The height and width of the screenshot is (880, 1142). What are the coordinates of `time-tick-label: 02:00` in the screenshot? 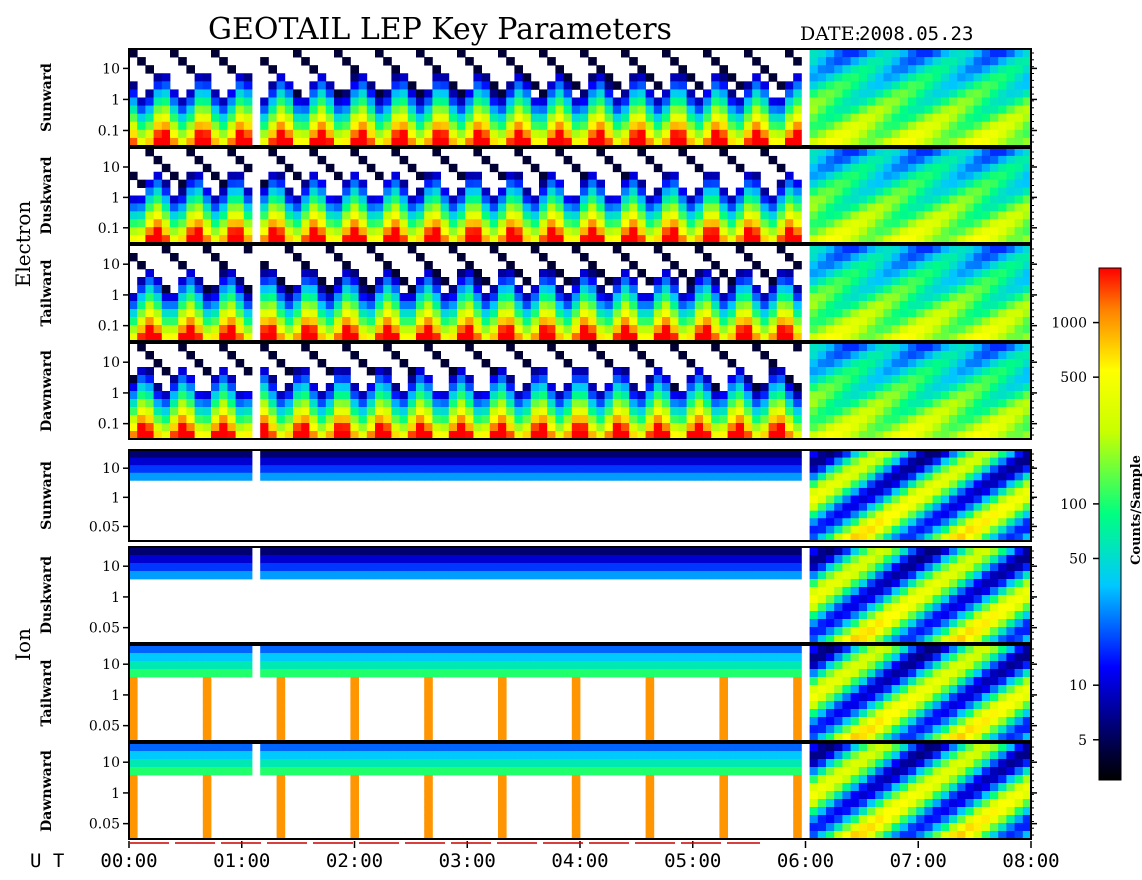 It's located at (354, 861).